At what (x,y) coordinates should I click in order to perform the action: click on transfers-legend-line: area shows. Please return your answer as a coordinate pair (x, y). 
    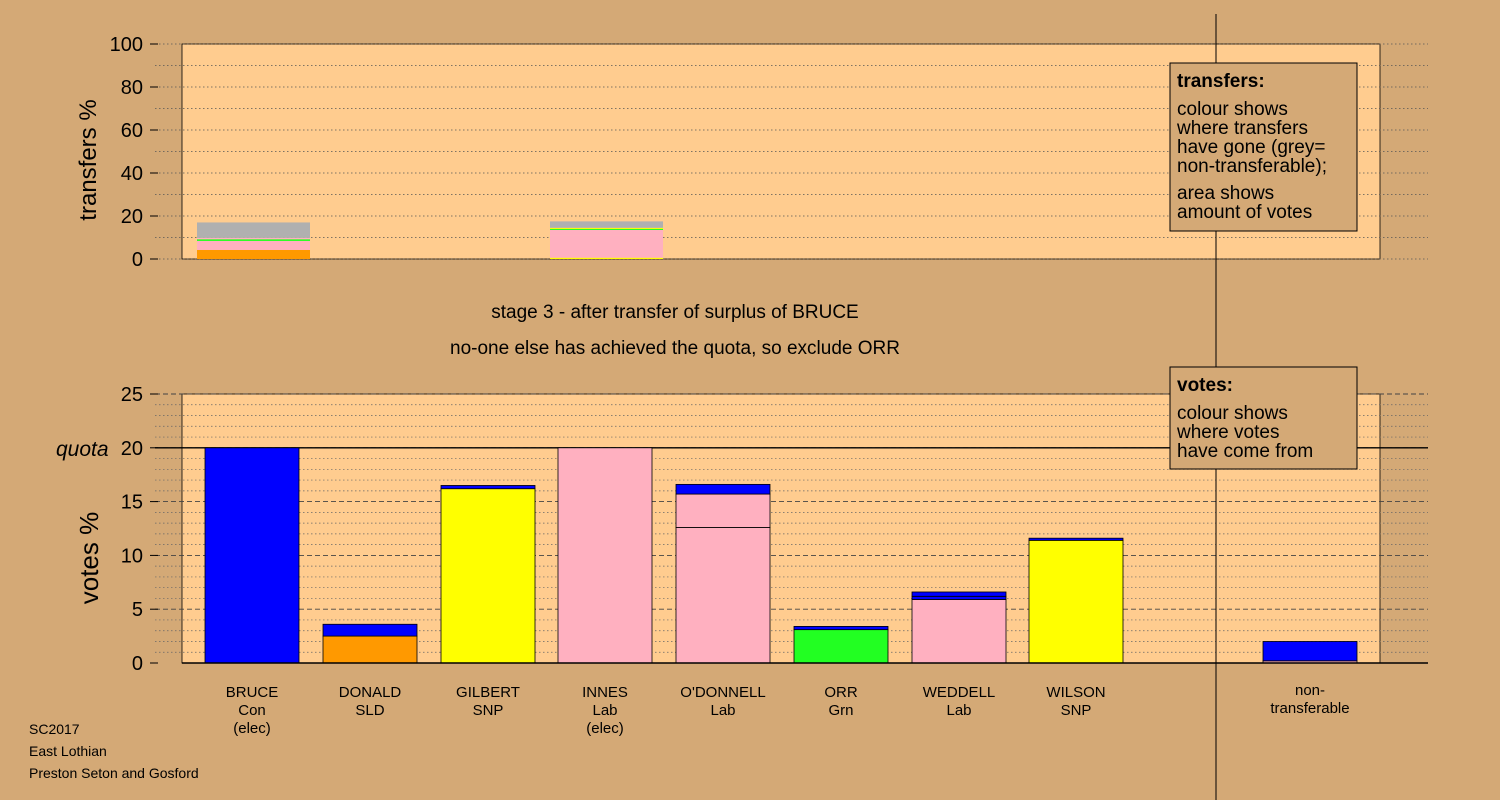
    Looking at the image, I should click on (1225, 193).